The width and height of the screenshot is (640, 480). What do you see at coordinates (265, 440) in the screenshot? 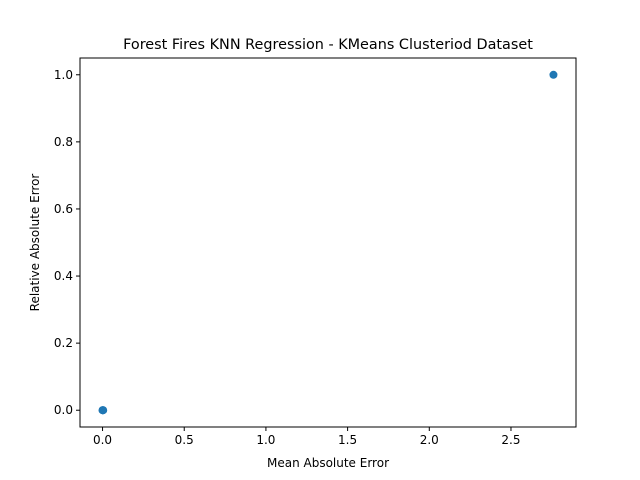
I see `x-tick-label: 1.0` at bounding box center [265, 440].